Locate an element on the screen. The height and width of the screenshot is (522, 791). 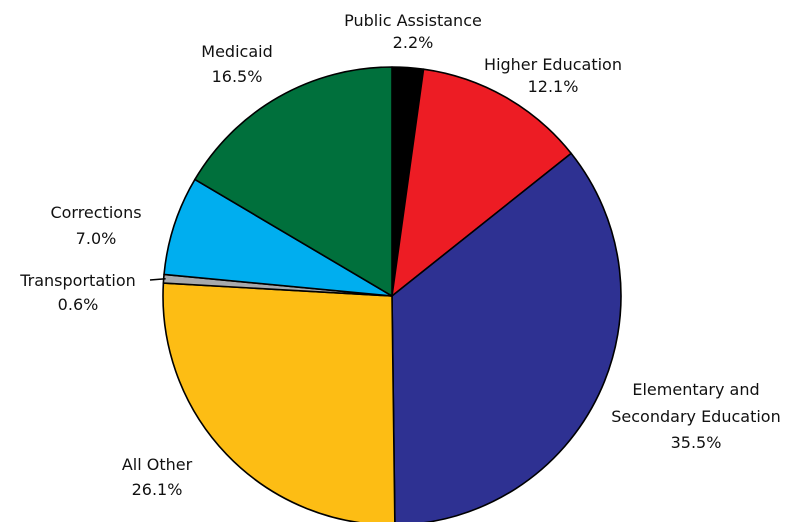
label-higher-education-value: 12.1% is located at coordinates (553, 86).